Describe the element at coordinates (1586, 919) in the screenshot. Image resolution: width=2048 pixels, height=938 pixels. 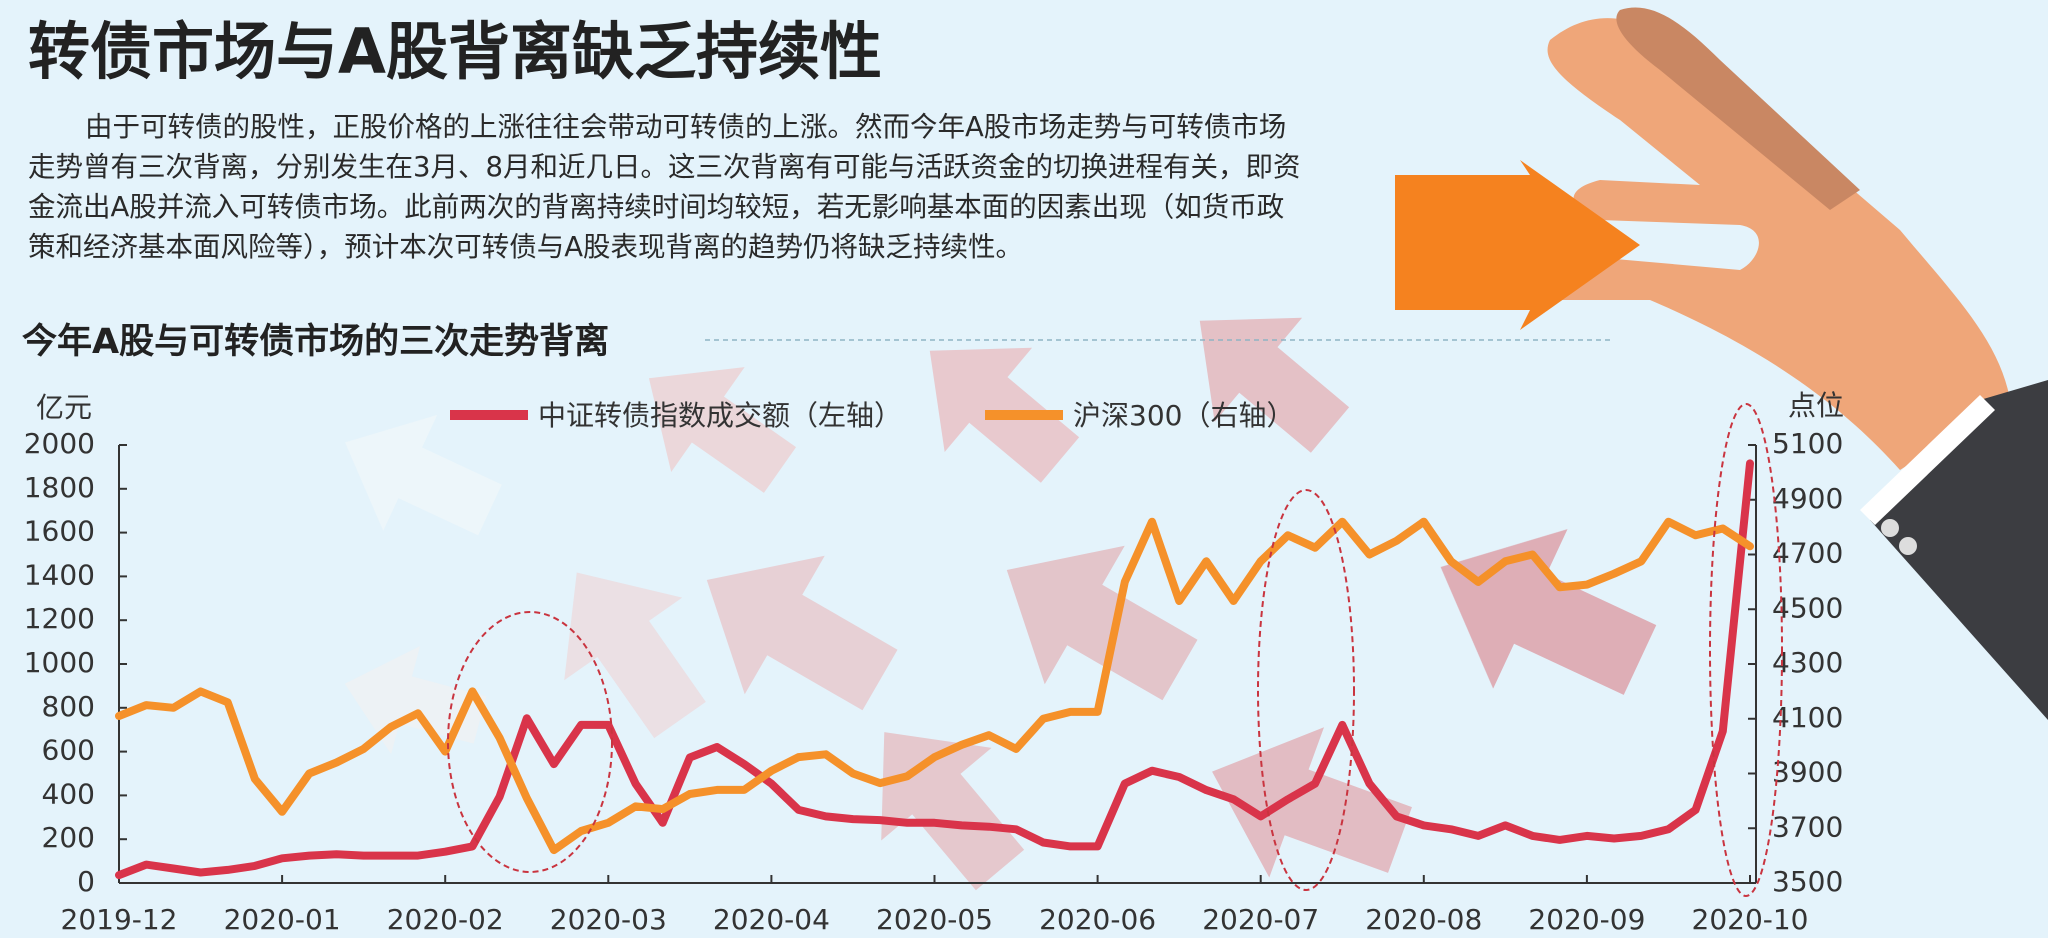
I see `x-tick-label: 2020-09` at that location.